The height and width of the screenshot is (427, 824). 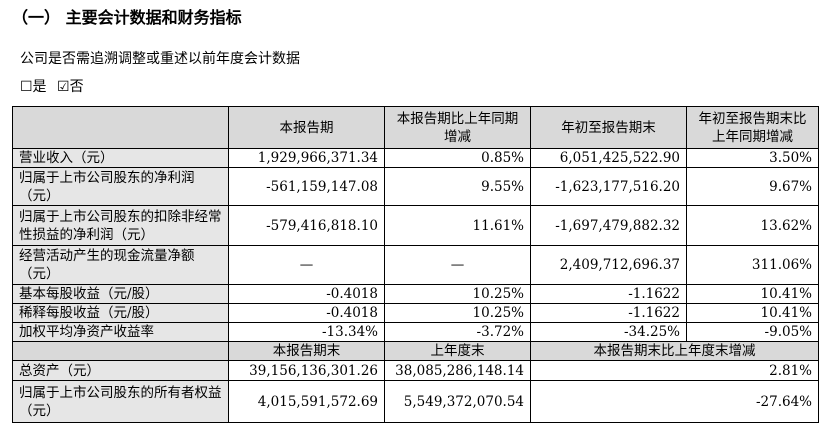 I want to click on table-cell: 9.67%, so click(x=752, y=186).